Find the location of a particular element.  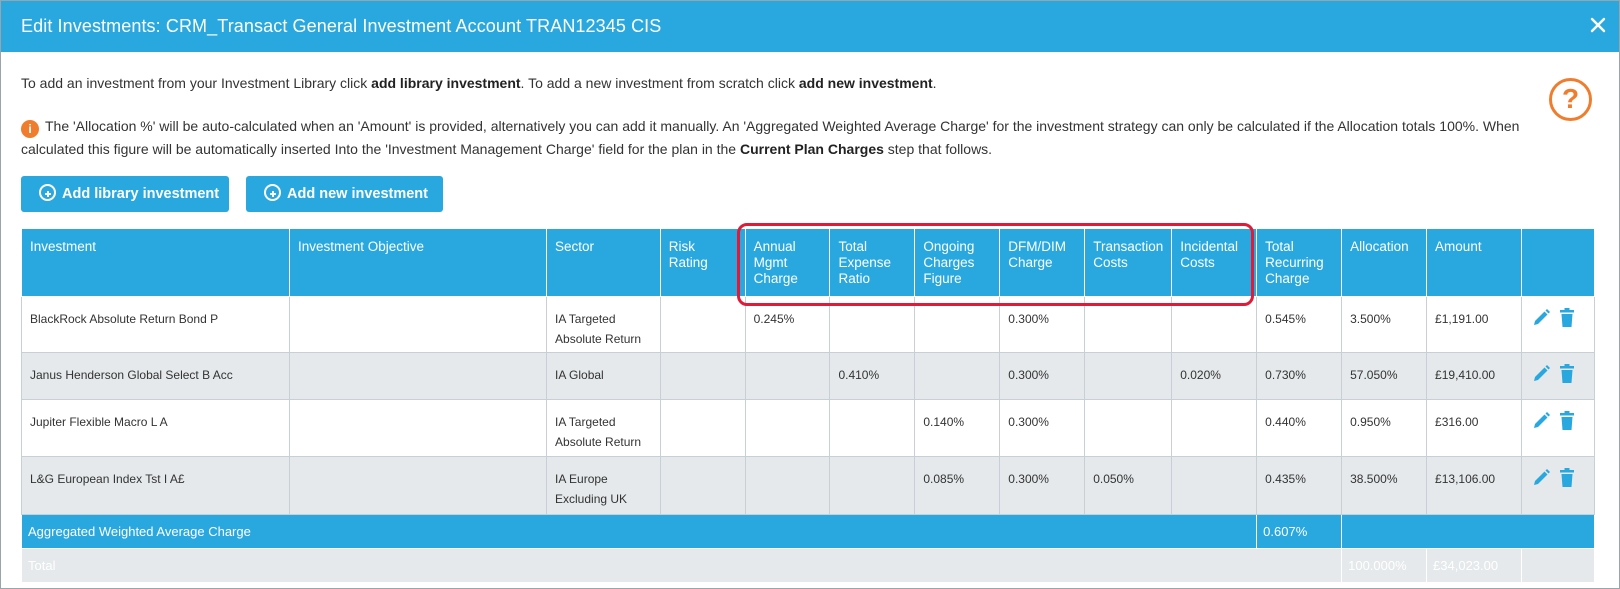

cell-allocation: 3.500% is located at coordinates (1384, 324).